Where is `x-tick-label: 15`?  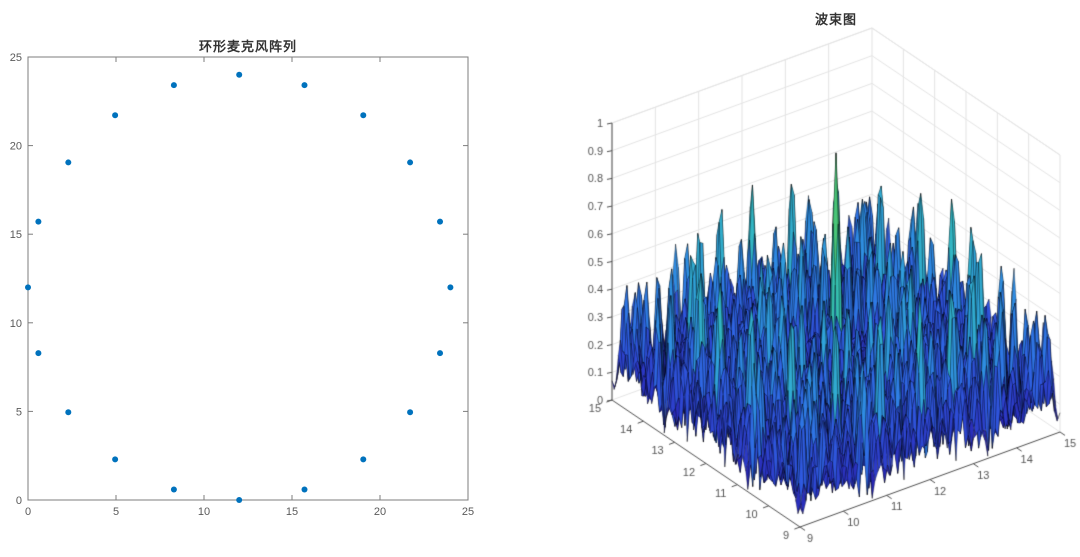 x-tick-label: 15 is located at coordinates (292, 512).